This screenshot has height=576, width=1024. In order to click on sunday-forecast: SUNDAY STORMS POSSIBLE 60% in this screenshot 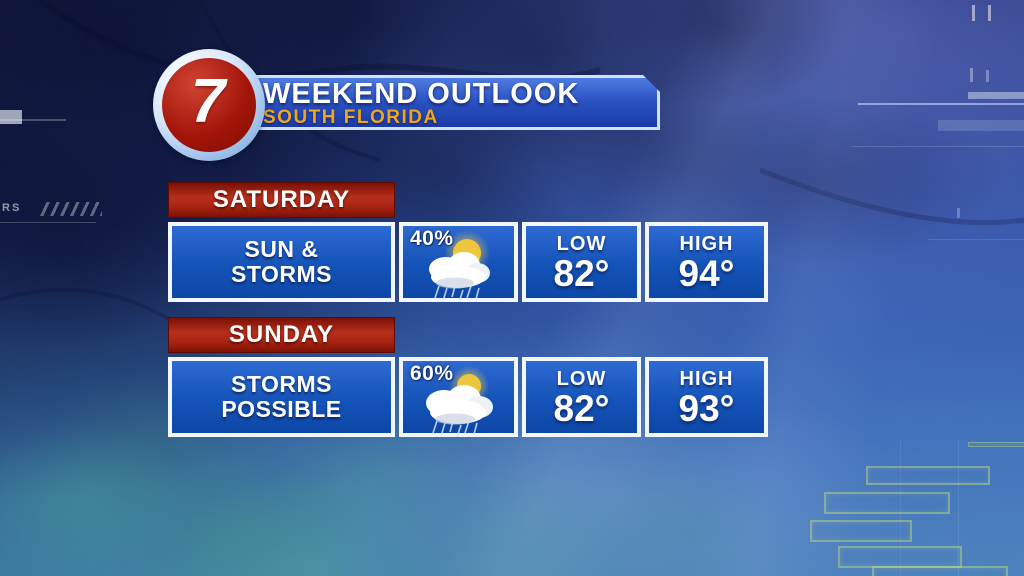, I will do `click(468, 377)`.